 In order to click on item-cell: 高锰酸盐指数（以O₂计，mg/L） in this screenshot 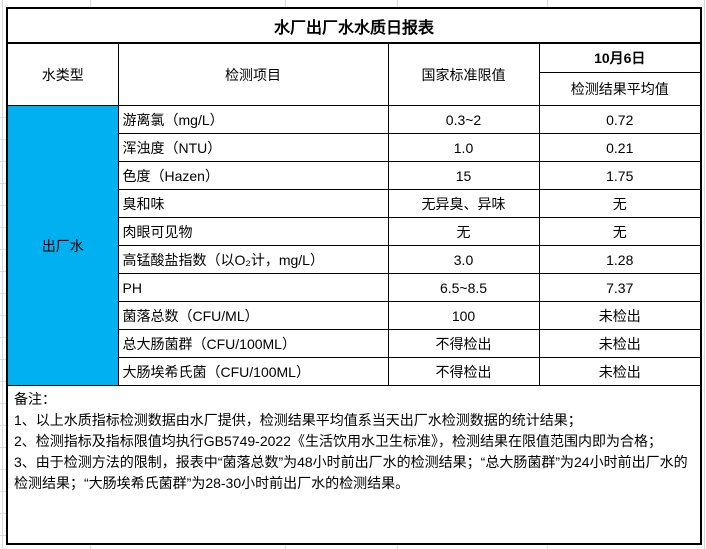, I will do `click(253, 259)`.